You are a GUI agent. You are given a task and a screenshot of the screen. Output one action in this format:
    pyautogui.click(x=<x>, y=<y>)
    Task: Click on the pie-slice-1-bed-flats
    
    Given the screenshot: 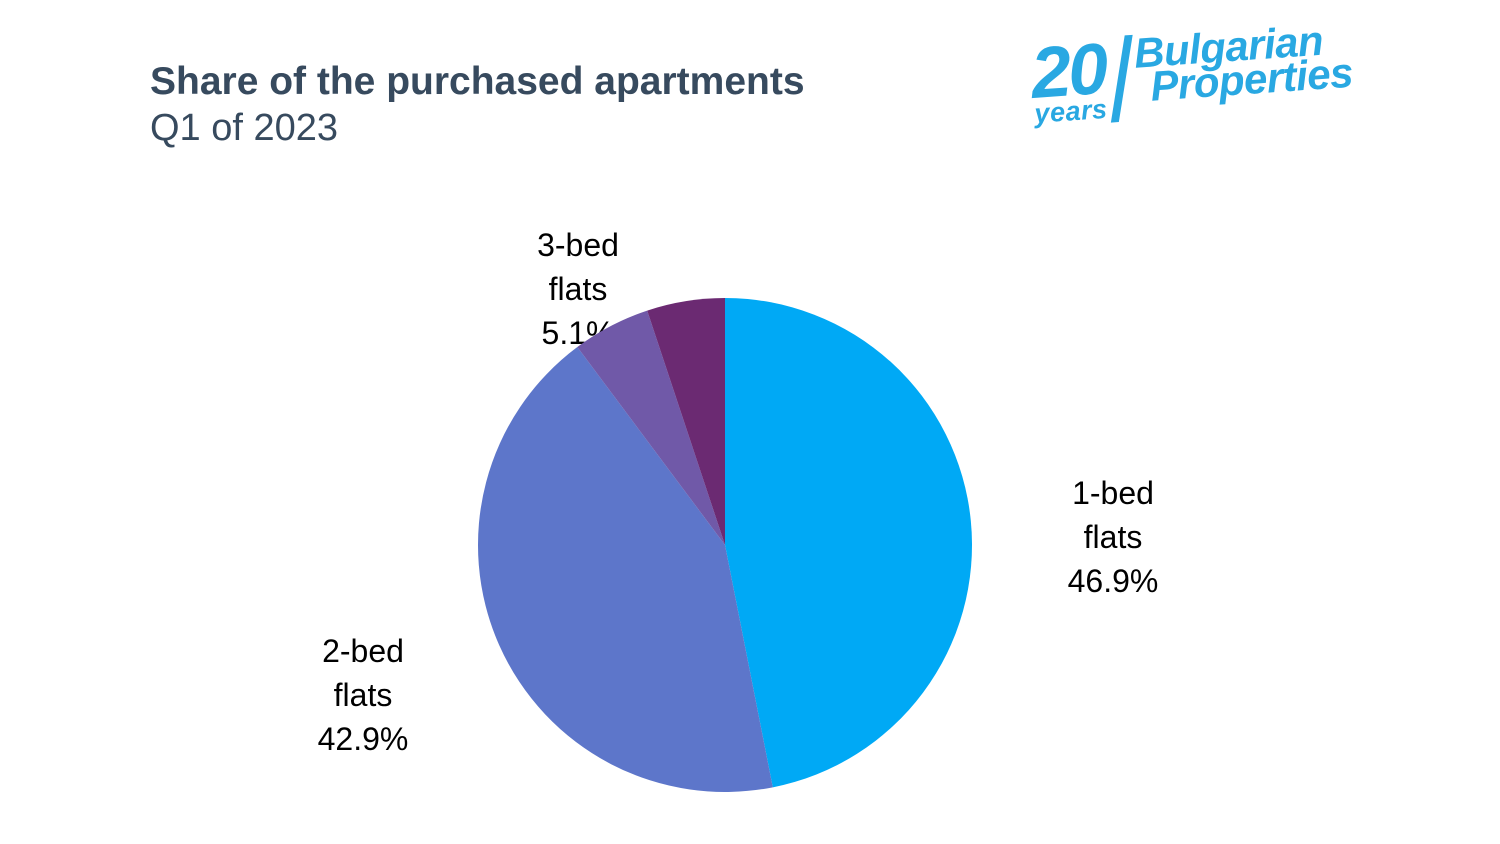 What is the action you would take?
    pyautogui.click(x=849, y=543)
    